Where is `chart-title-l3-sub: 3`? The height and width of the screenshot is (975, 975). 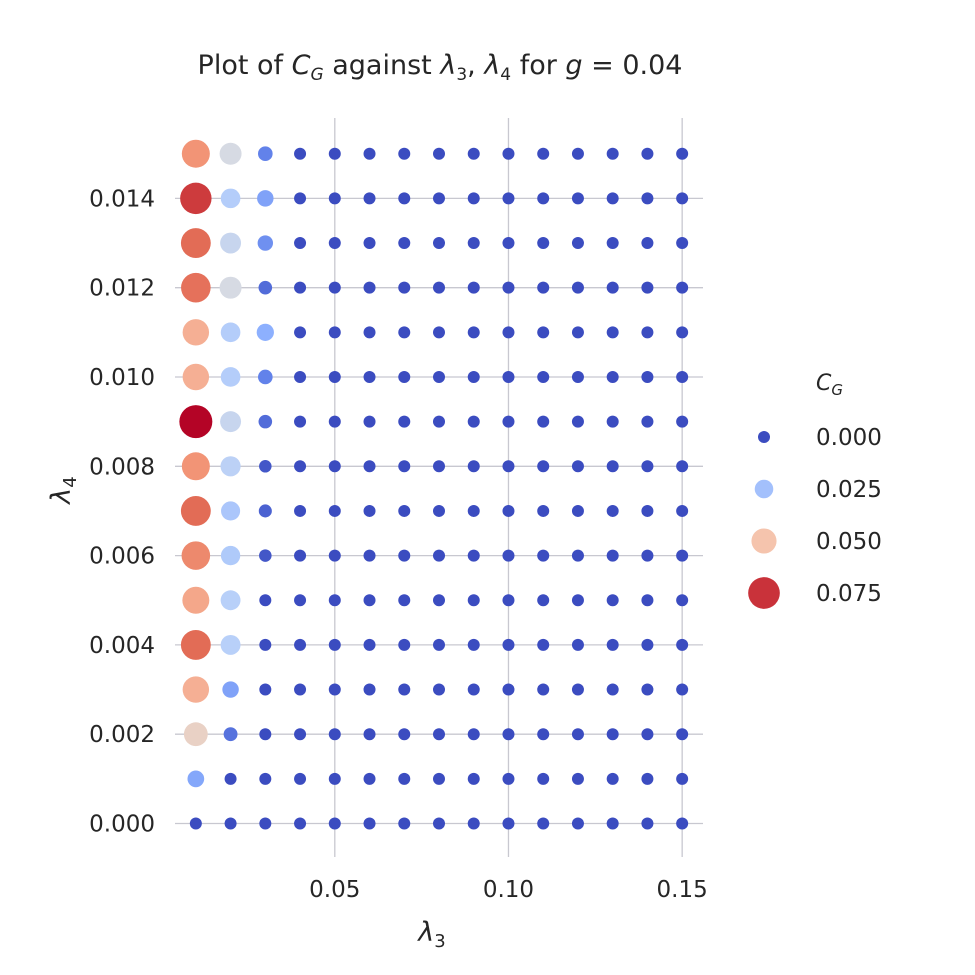 chart-title-l3-sub: 3 is located at coordinates (461, 75).